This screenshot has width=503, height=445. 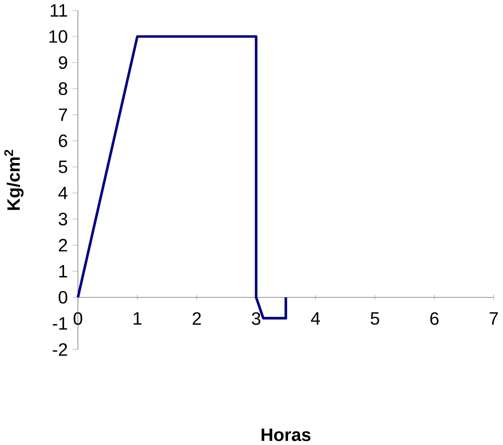 What do you see at coordinates (63, 88) in the screenshot?
I see `y-tick-label: 8` at bounding box center [63, 88].